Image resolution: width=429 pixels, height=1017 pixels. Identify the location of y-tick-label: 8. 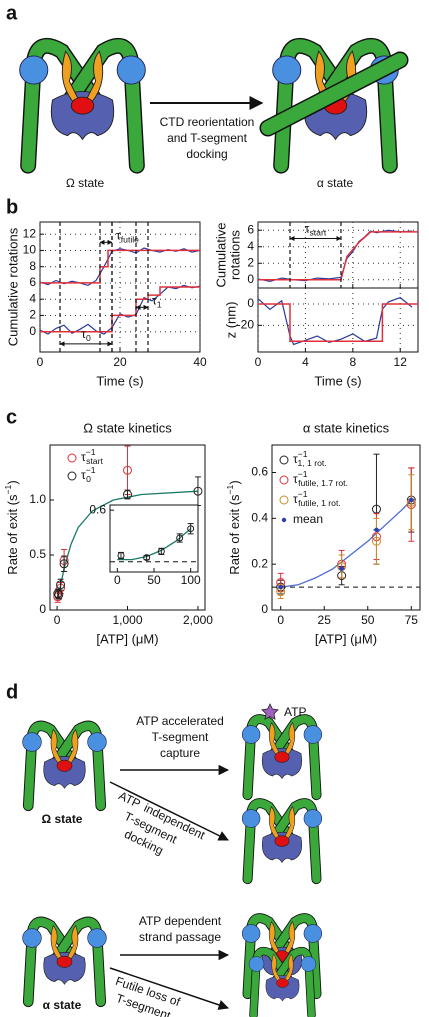
(32, 266).